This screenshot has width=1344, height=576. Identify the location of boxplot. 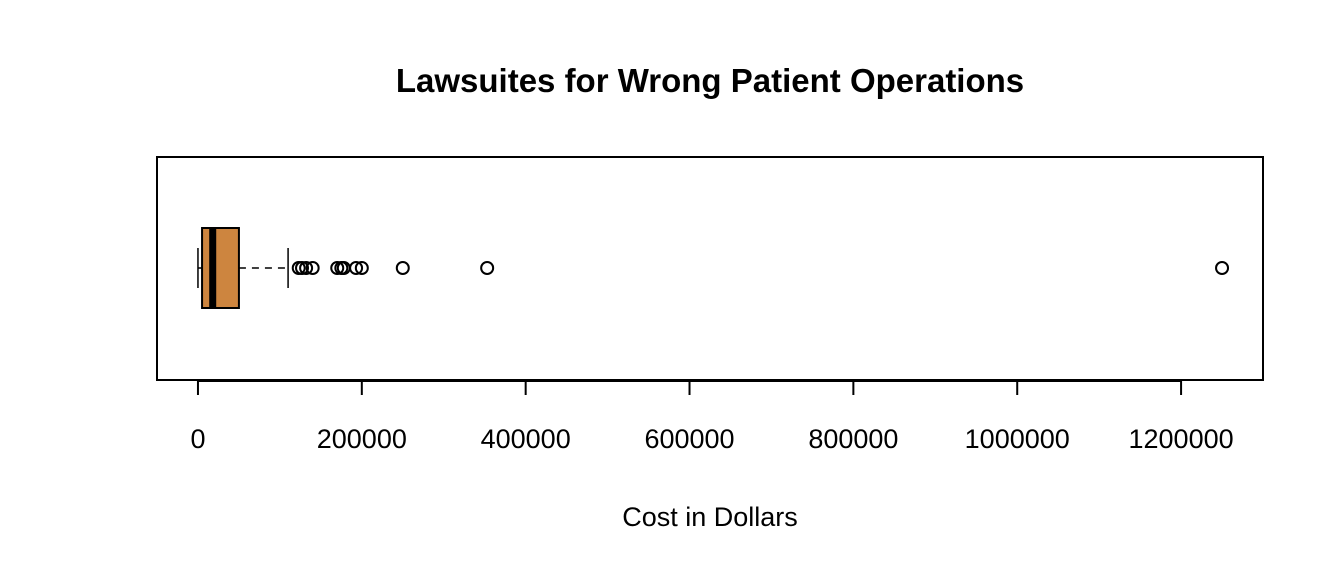
(243, 268).